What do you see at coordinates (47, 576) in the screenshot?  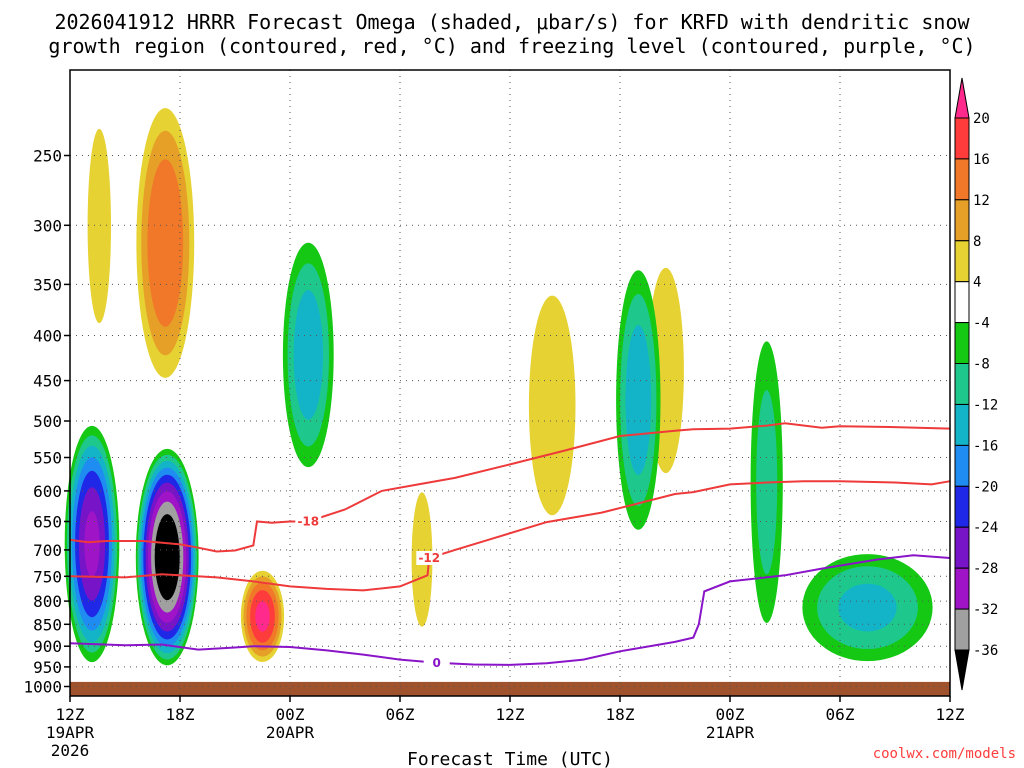 I see `y-tick-label-750: 750` at bounding box center [47, 576].